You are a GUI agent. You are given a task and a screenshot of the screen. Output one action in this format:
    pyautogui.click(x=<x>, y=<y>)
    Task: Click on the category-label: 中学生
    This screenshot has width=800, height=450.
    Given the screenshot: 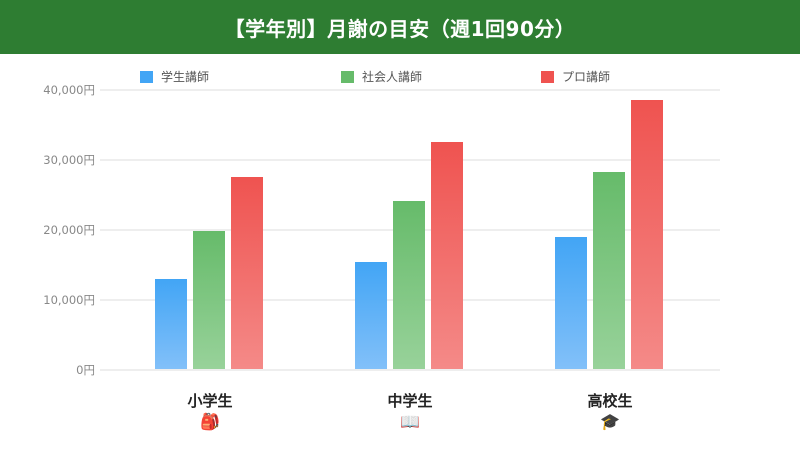 What is the action you would take?
    pyautogui.click(x=410, y=401)
    